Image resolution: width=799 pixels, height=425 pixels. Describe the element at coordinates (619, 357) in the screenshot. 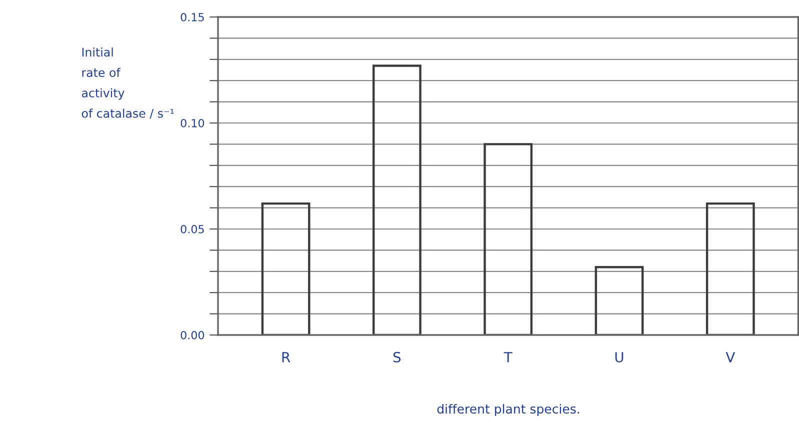

I see `x-tick-label: U` at that location.